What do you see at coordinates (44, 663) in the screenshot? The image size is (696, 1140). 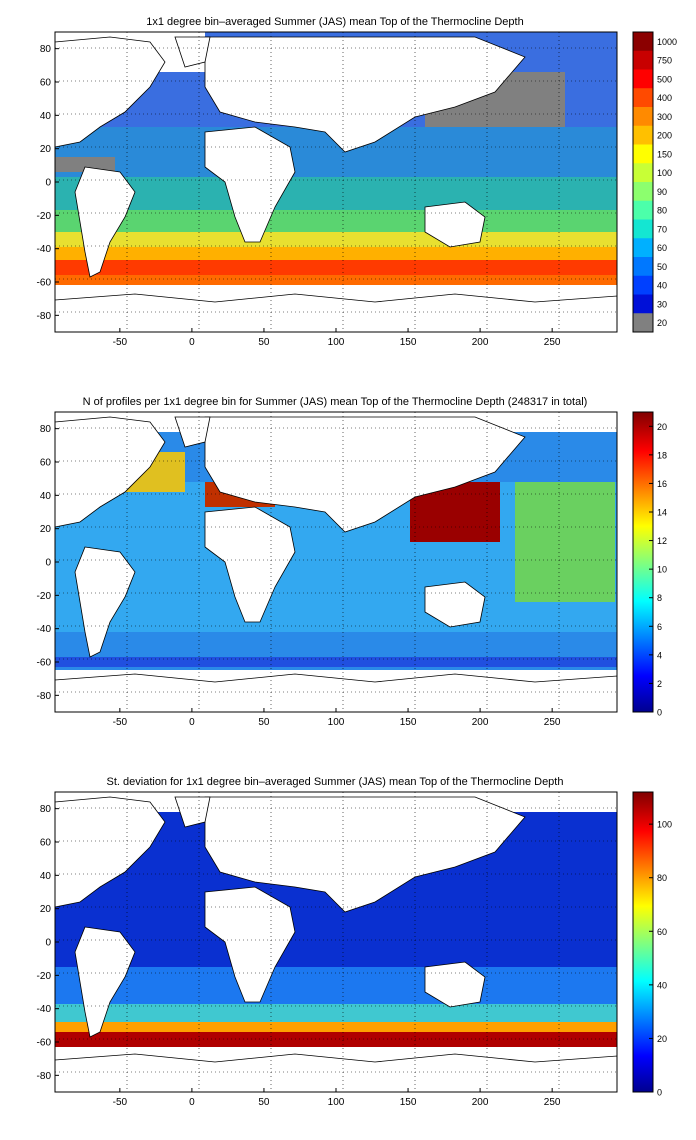 I see `y-tick-label: -60` at bounding box center [44, 663].